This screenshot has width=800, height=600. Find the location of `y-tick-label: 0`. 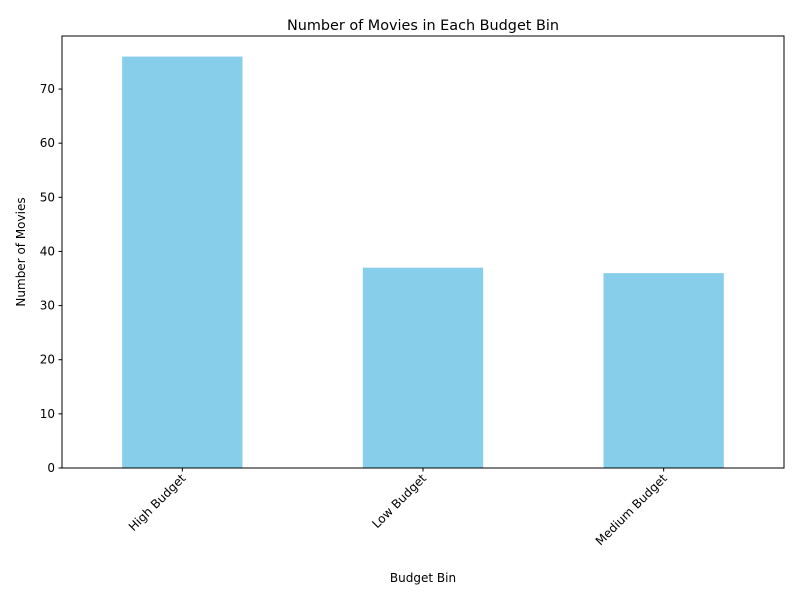

y-tick-label: 0 is located at coordinates (51, 468).